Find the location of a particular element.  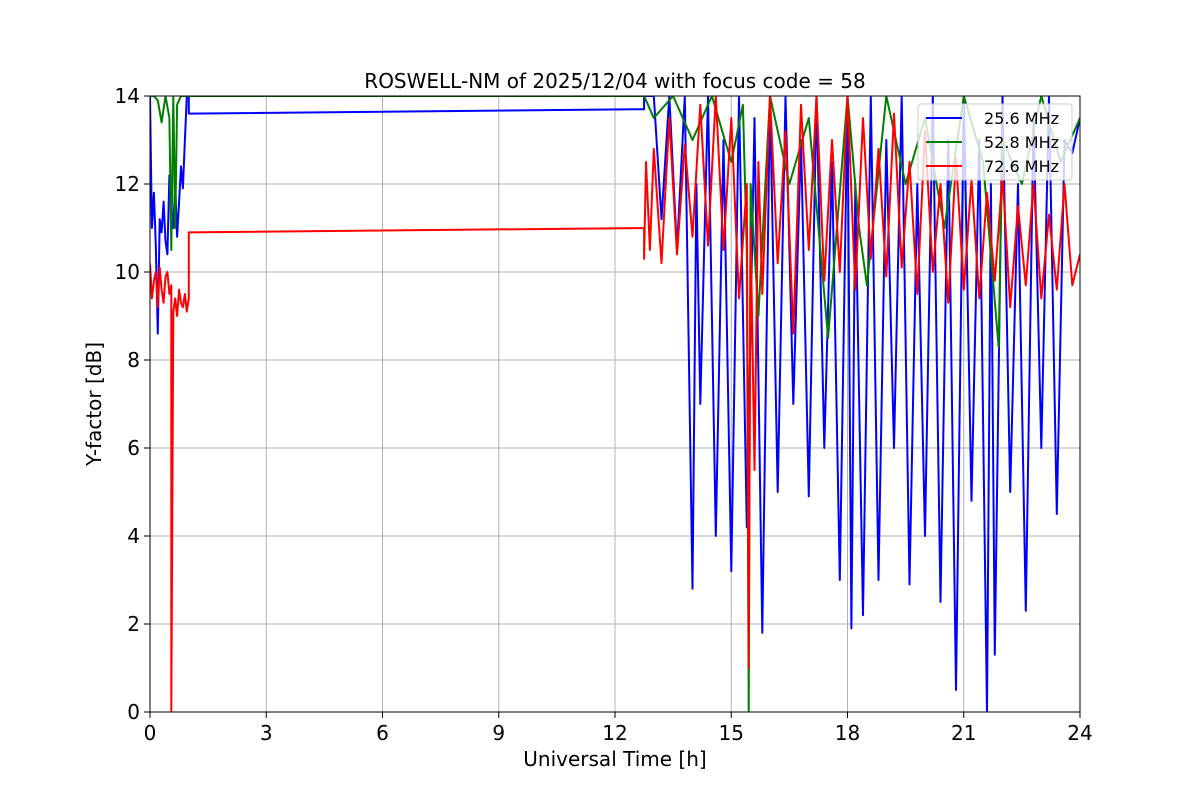

x-tick-label: 6 is located at coordinates (382, 733).